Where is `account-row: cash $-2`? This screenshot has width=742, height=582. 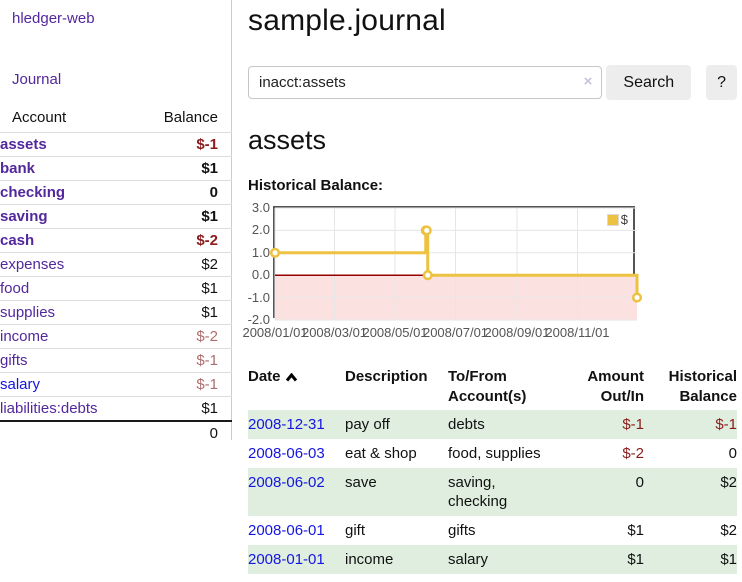 account-row: cash $-2 is located at coordinates (116, 240).